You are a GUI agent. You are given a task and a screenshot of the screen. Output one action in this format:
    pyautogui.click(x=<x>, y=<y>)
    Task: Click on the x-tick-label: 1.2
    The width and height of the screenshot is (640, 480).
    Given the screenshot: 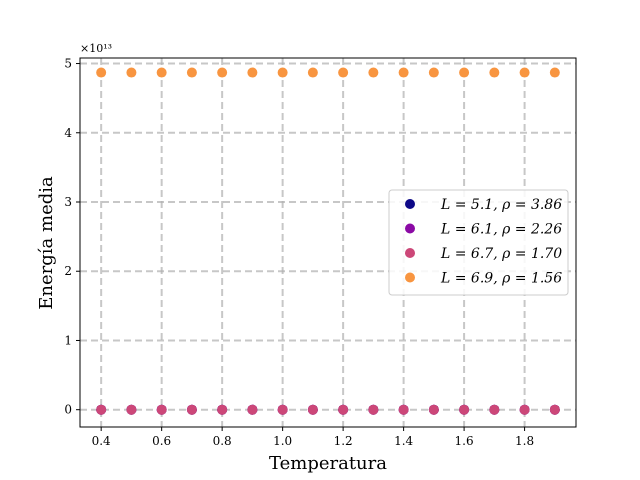 What is the action you would take?
    pyautogui.click(x=343, y=441)
    